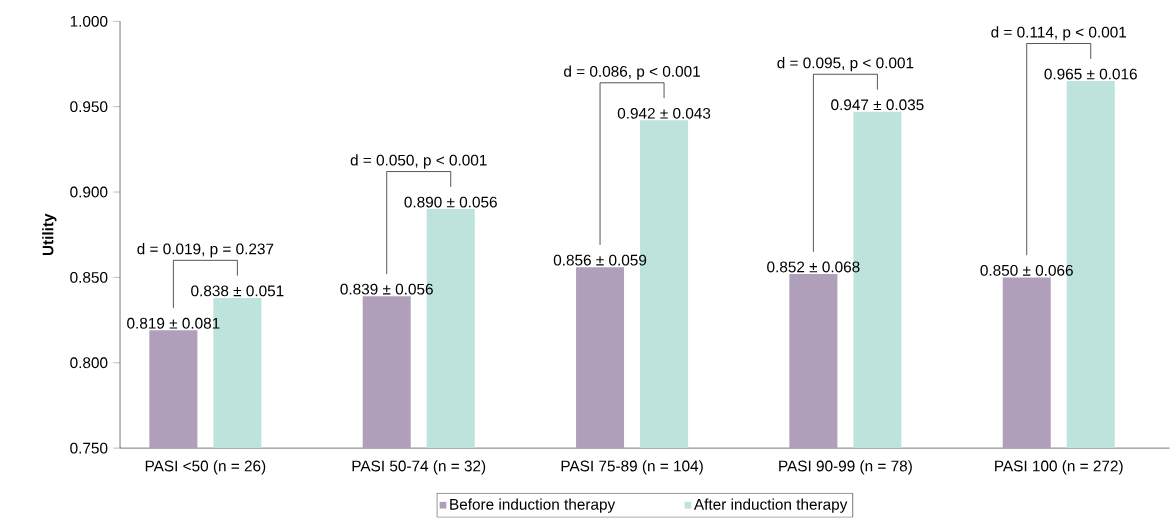 The image size is (1175, 518). Describe the element at coordinates (89, 278) in the screenshot. I see `y-tick-label: 0.850` at that location.